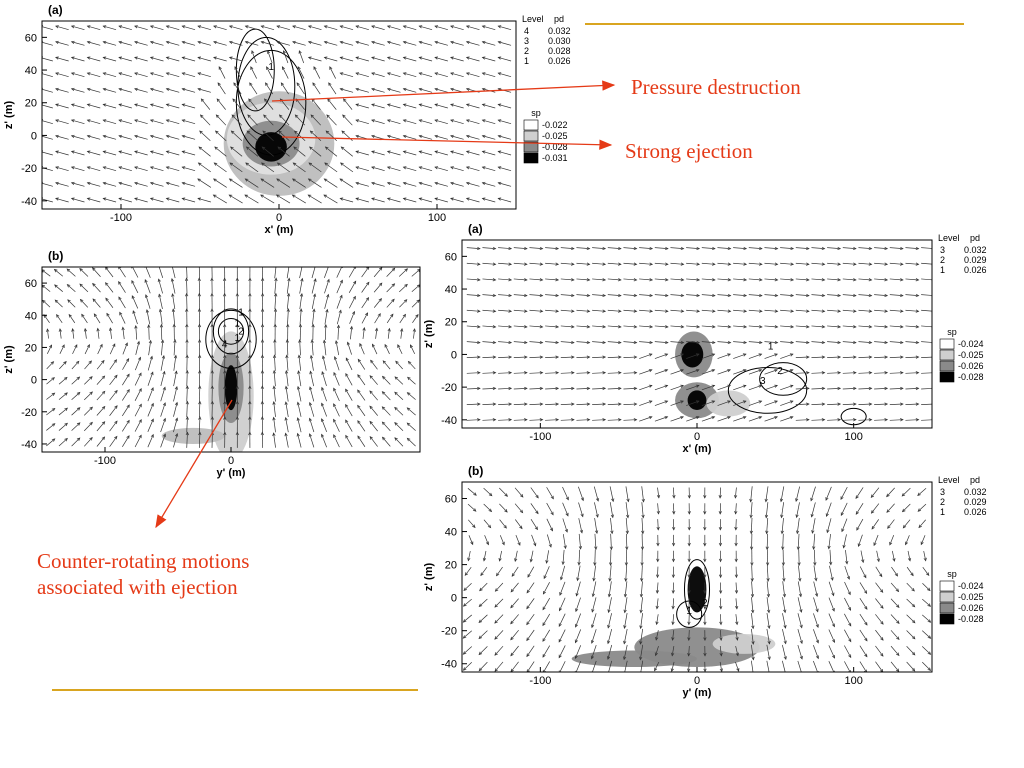  I want to click on y-tick-label: 0, so click(34, 381).